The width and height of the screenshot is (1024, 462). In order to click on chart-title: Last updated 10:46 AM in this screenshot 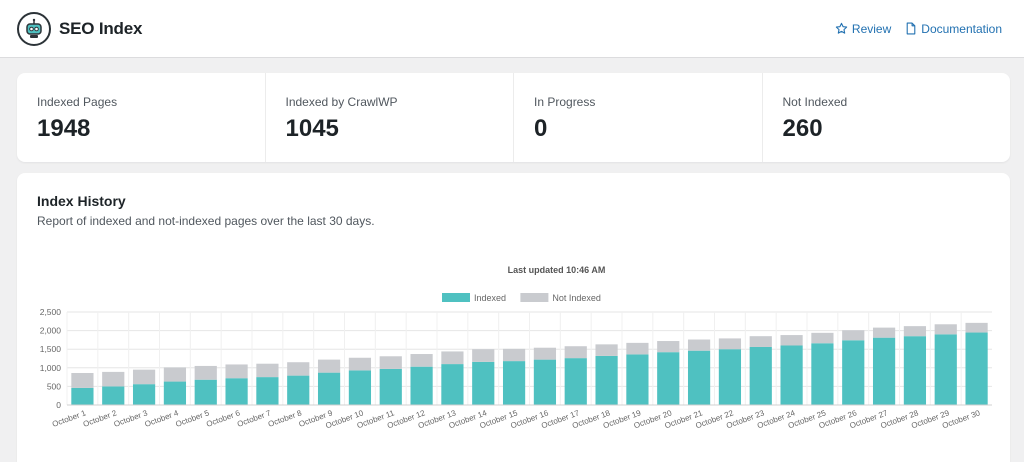, I will do `click(557, 270)`.